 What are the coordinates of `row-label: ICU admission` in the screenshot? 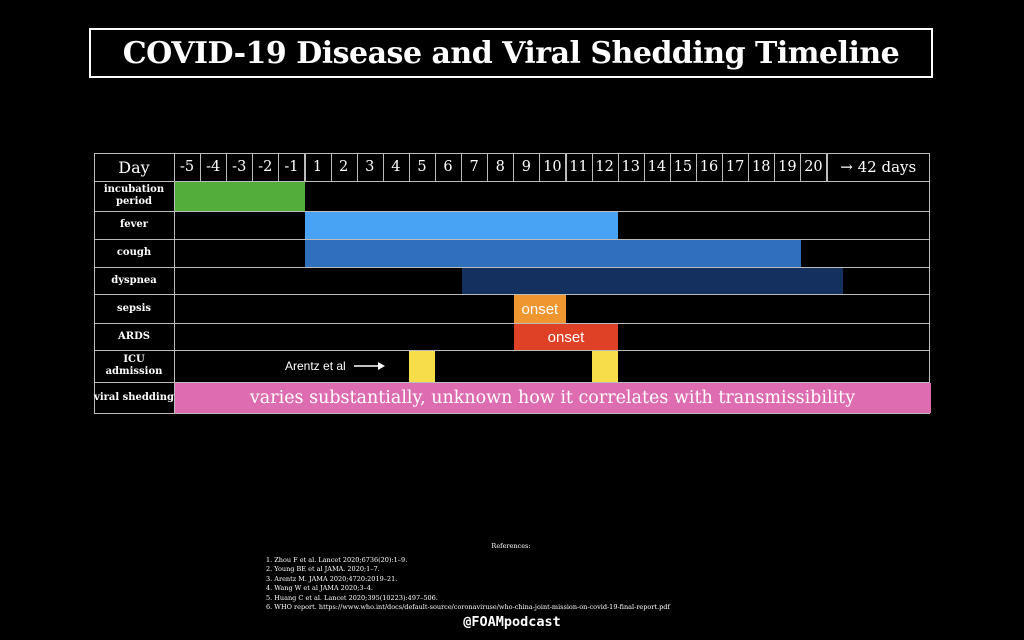 It's located at (134, 365).